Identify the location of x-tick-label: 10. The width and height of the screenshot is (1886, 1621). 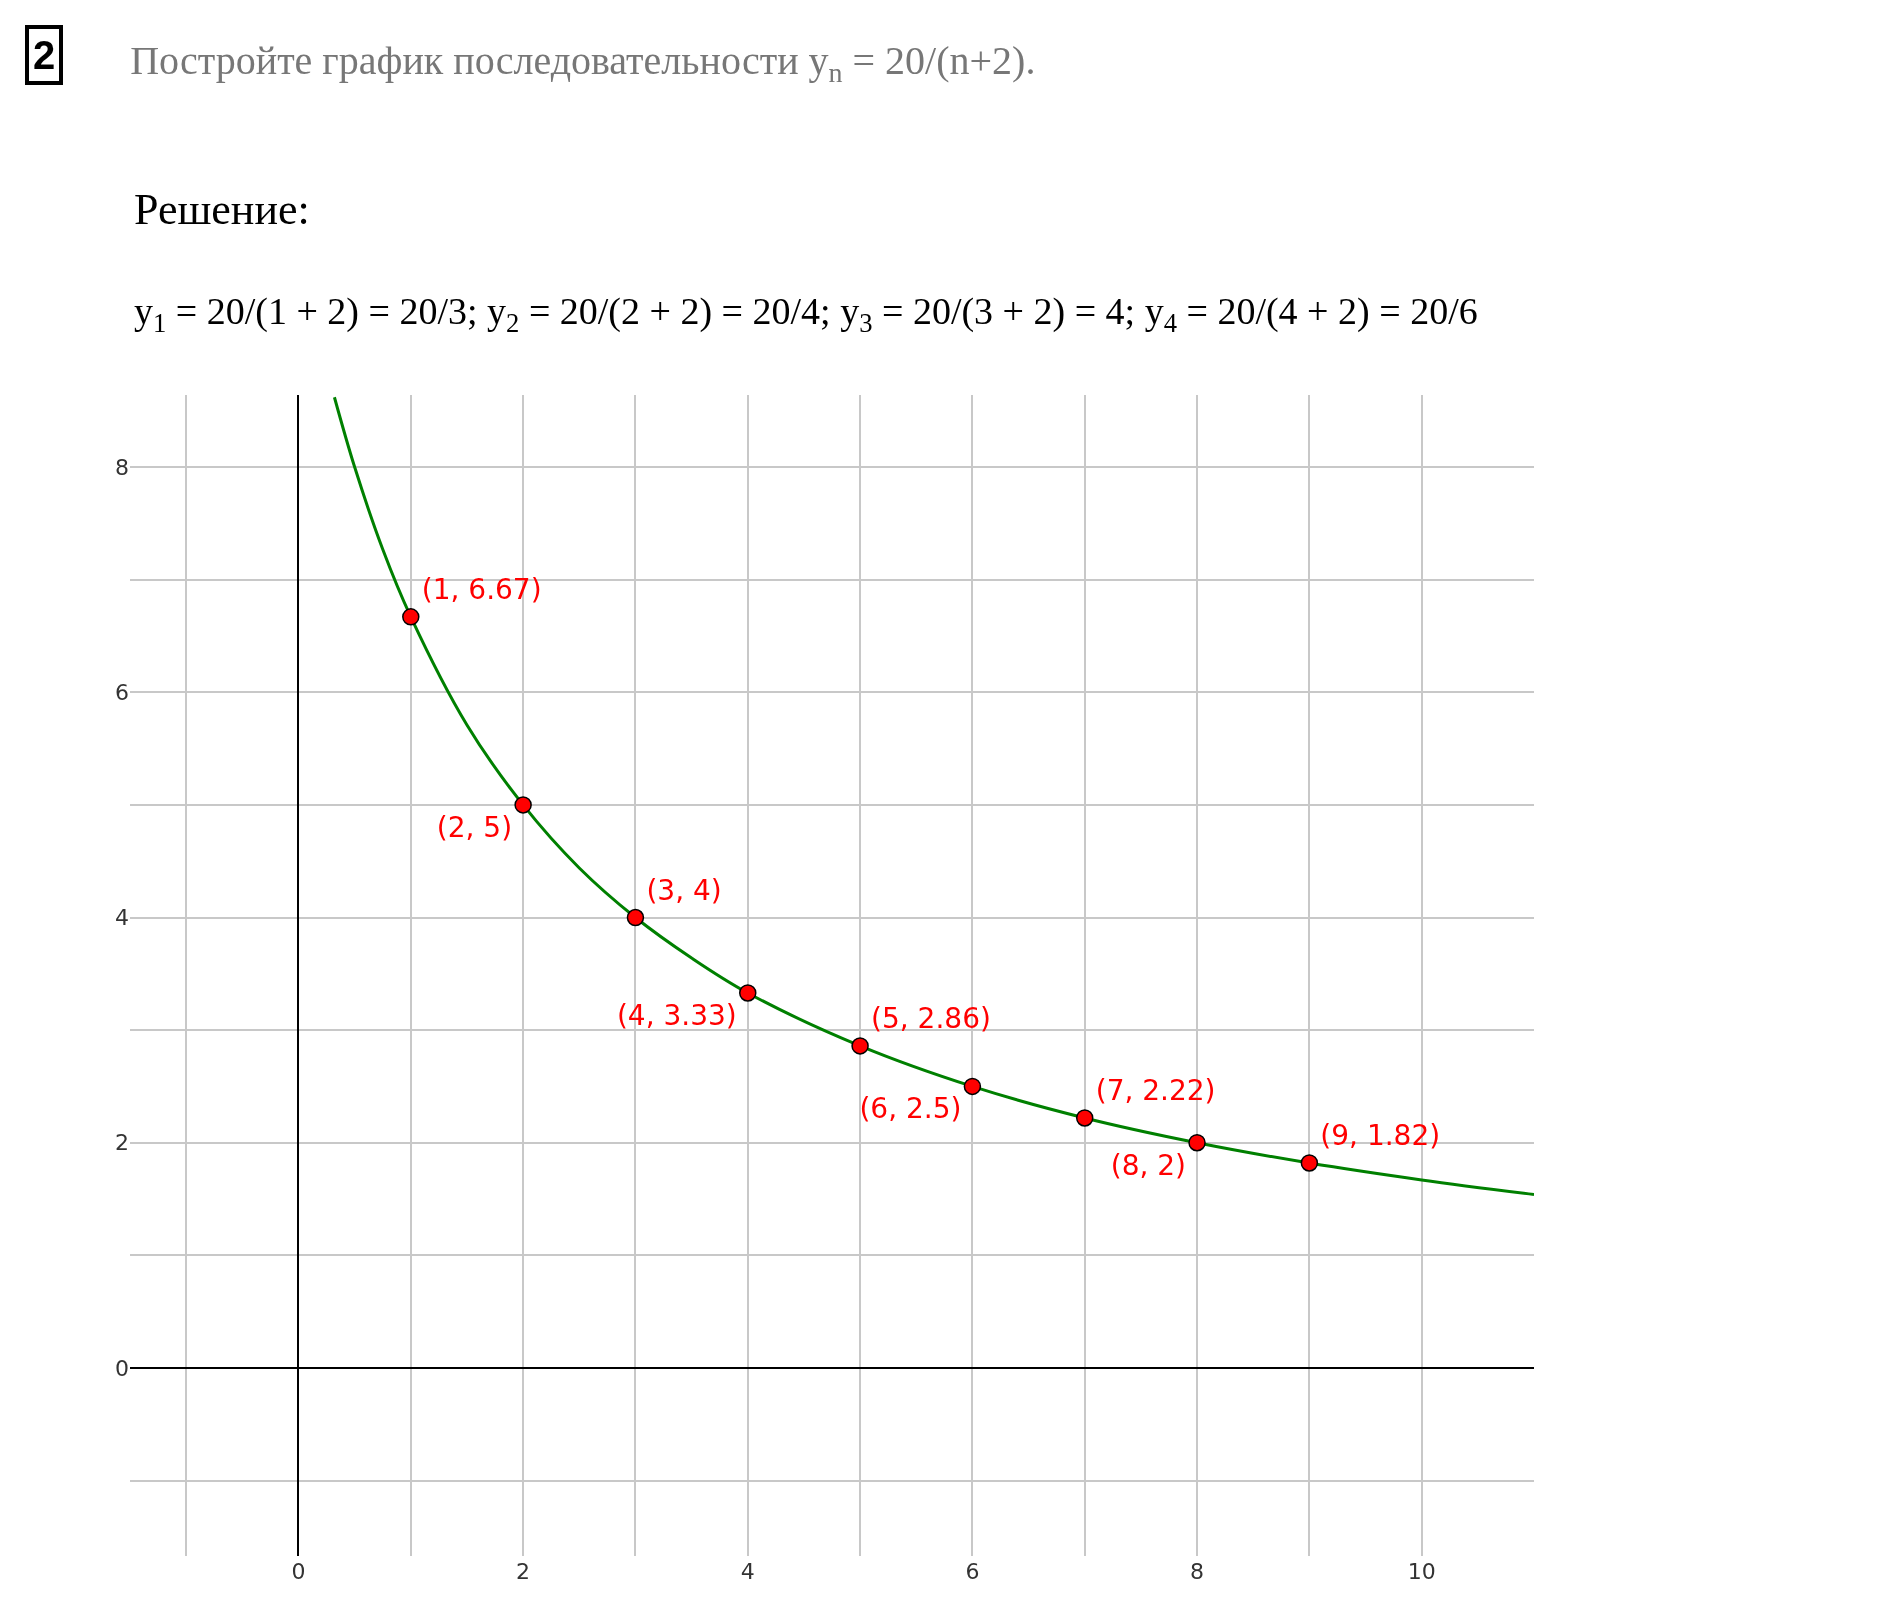
(1421, 1571).